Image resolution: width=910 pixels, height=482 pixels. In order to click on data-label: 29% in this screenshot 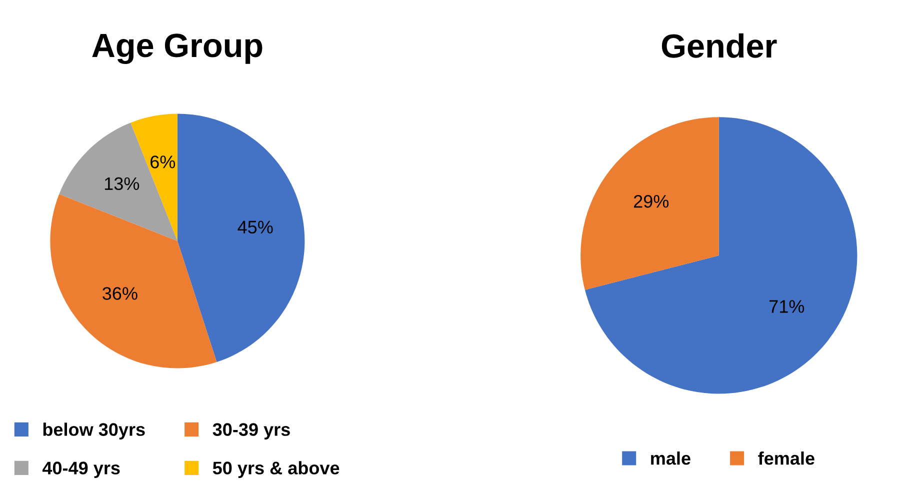, I will do `click(651, 201)`.